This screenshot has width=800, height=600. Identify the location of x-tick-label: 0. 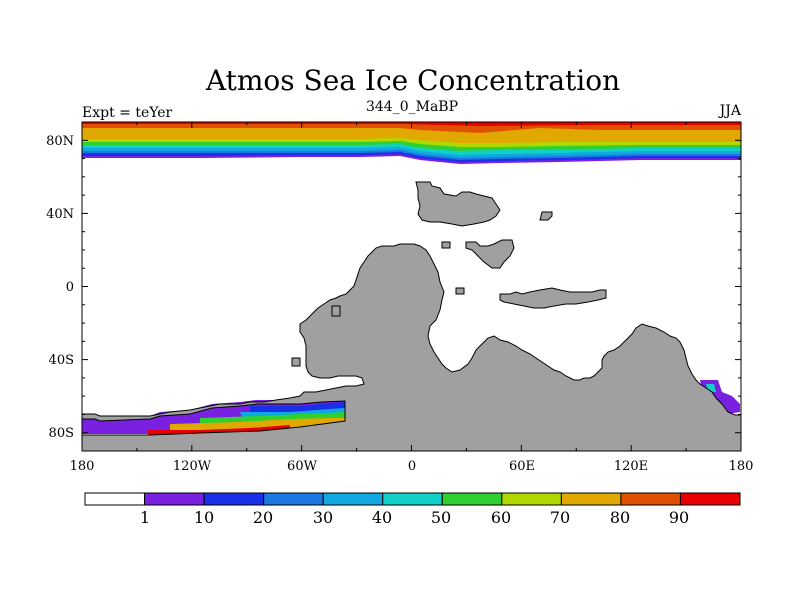
(412, 466).